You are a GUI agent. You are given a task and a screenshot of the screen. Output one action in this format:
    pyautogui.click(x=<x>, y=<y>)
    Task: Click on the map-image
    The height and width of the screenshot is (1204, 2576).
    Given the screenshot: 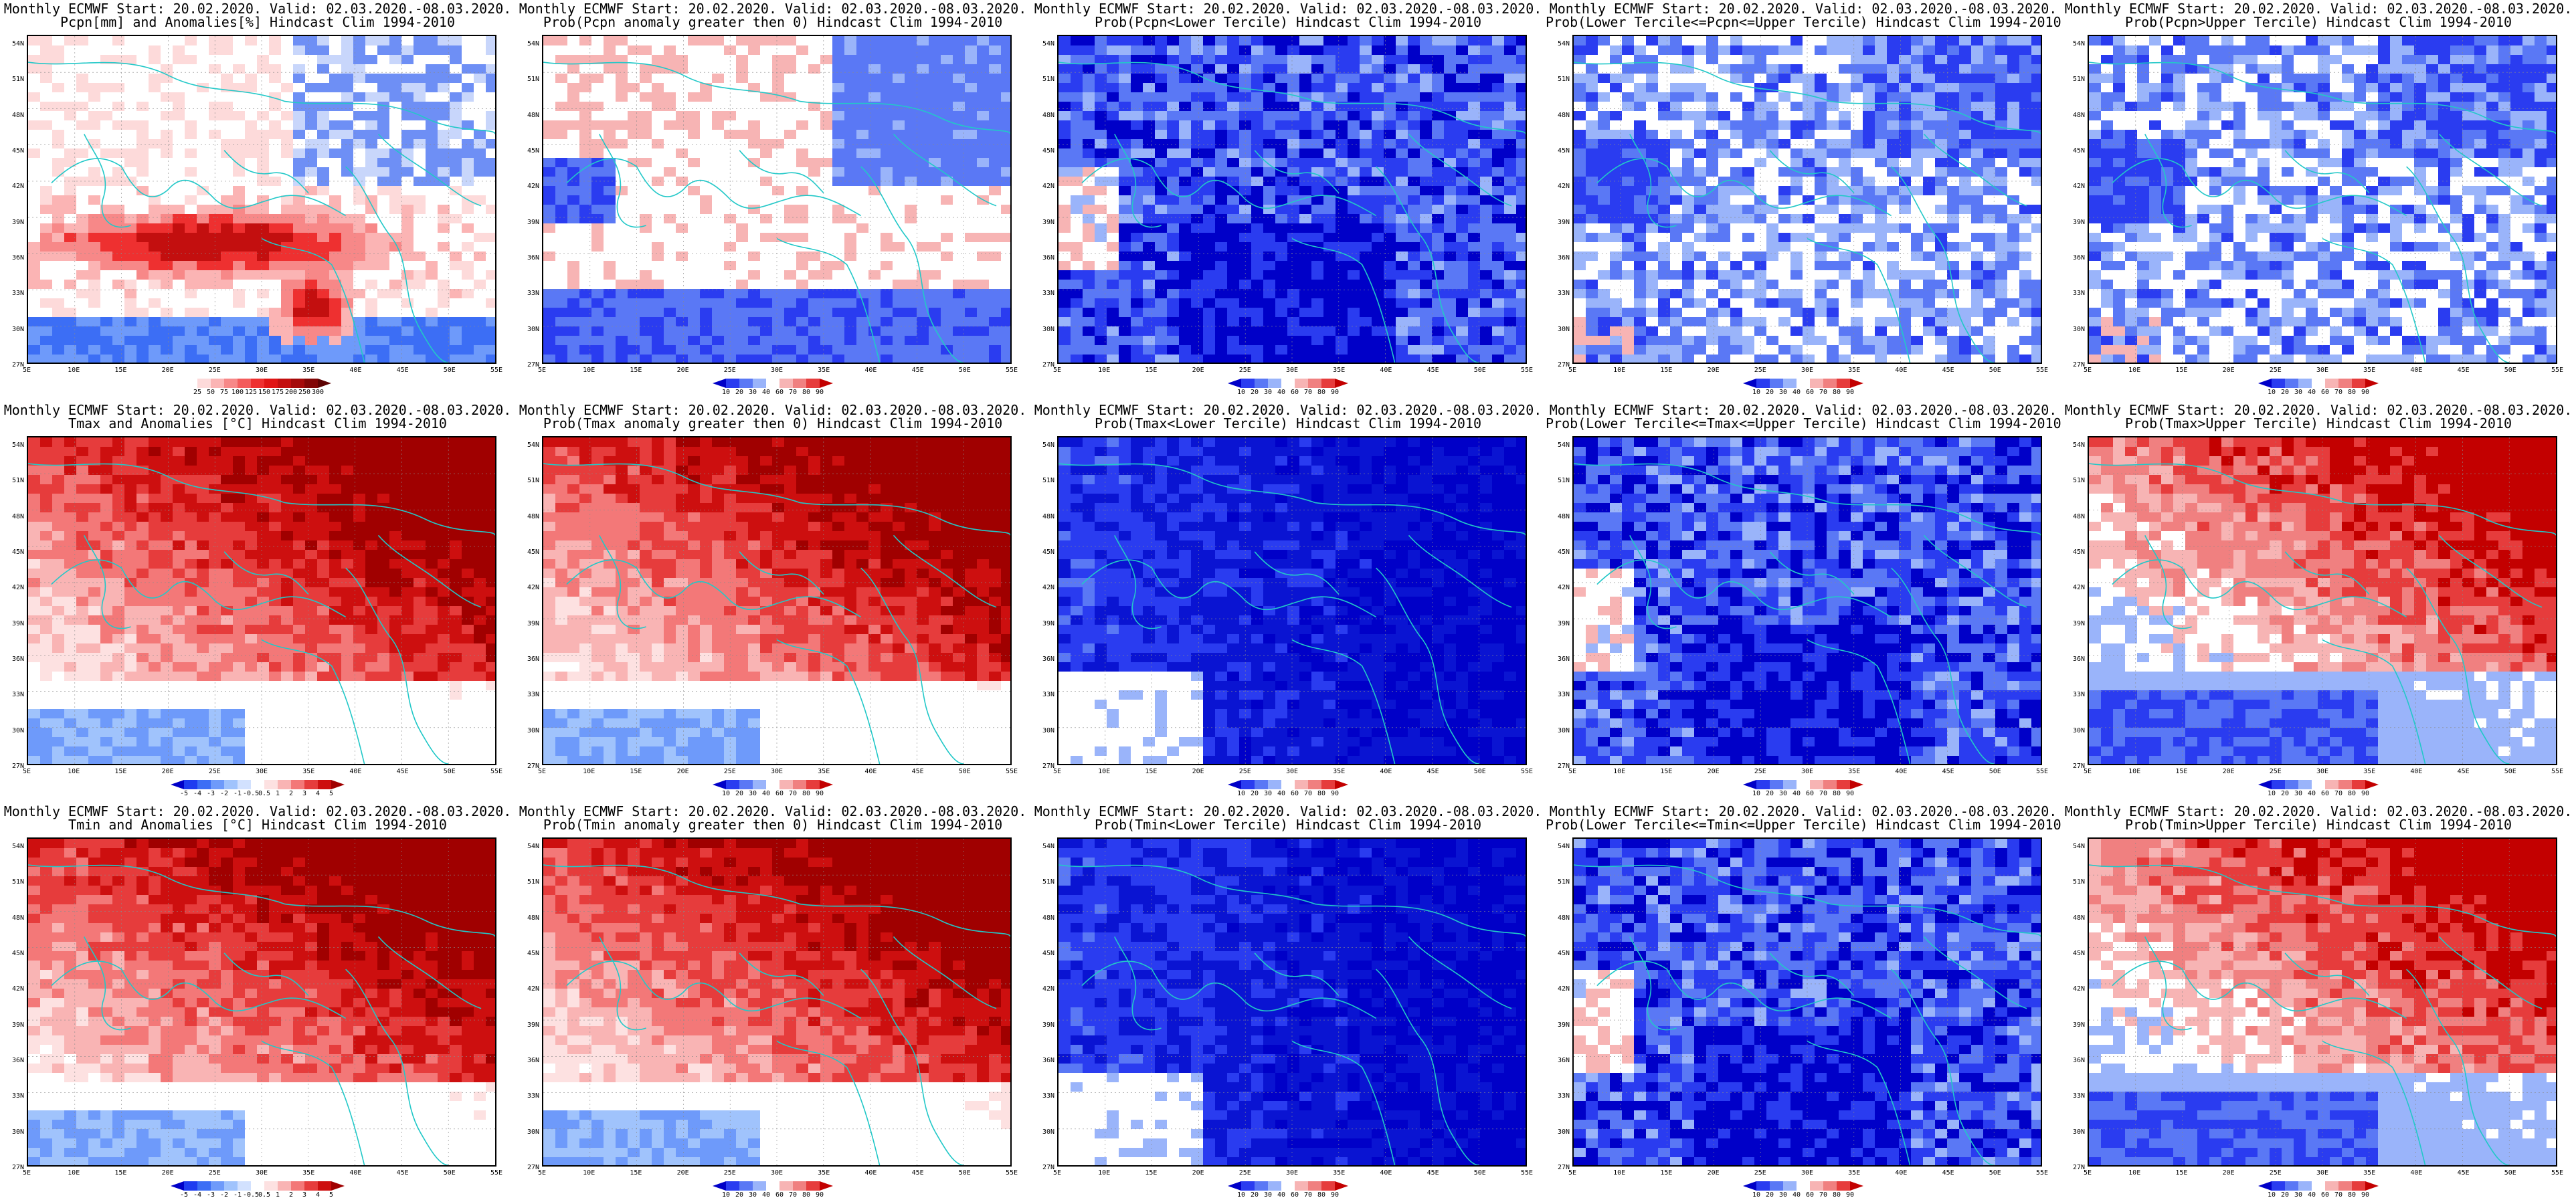 What is the action you would take?
    pyautogui.click(x=261, y=199)
    